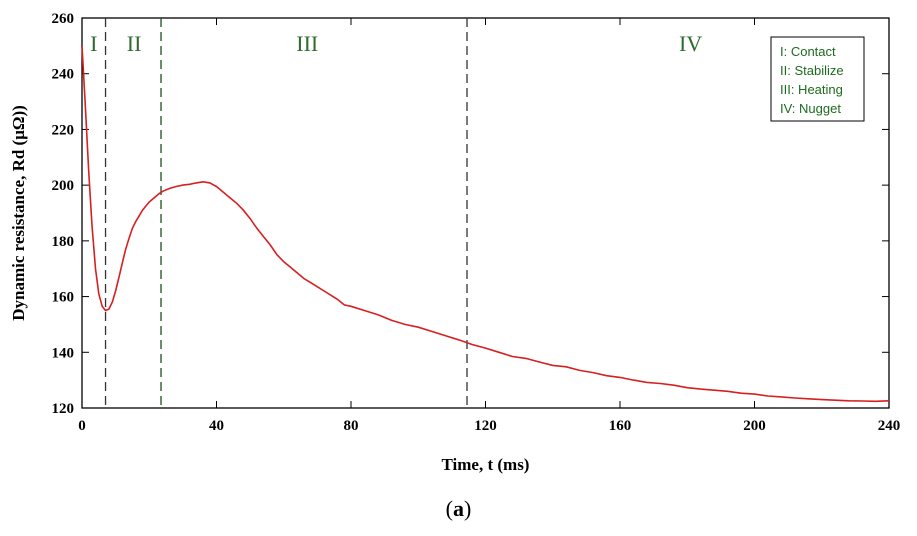 The height and width of the screenshot is (536, 917). I want to click on y-tick-label: 240, so click(63, 75).